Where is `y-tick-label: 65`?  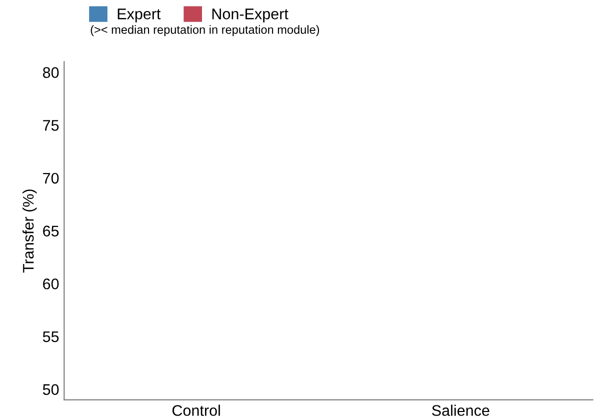 y-tick-label: 65 is located at coordinates (51, 231).